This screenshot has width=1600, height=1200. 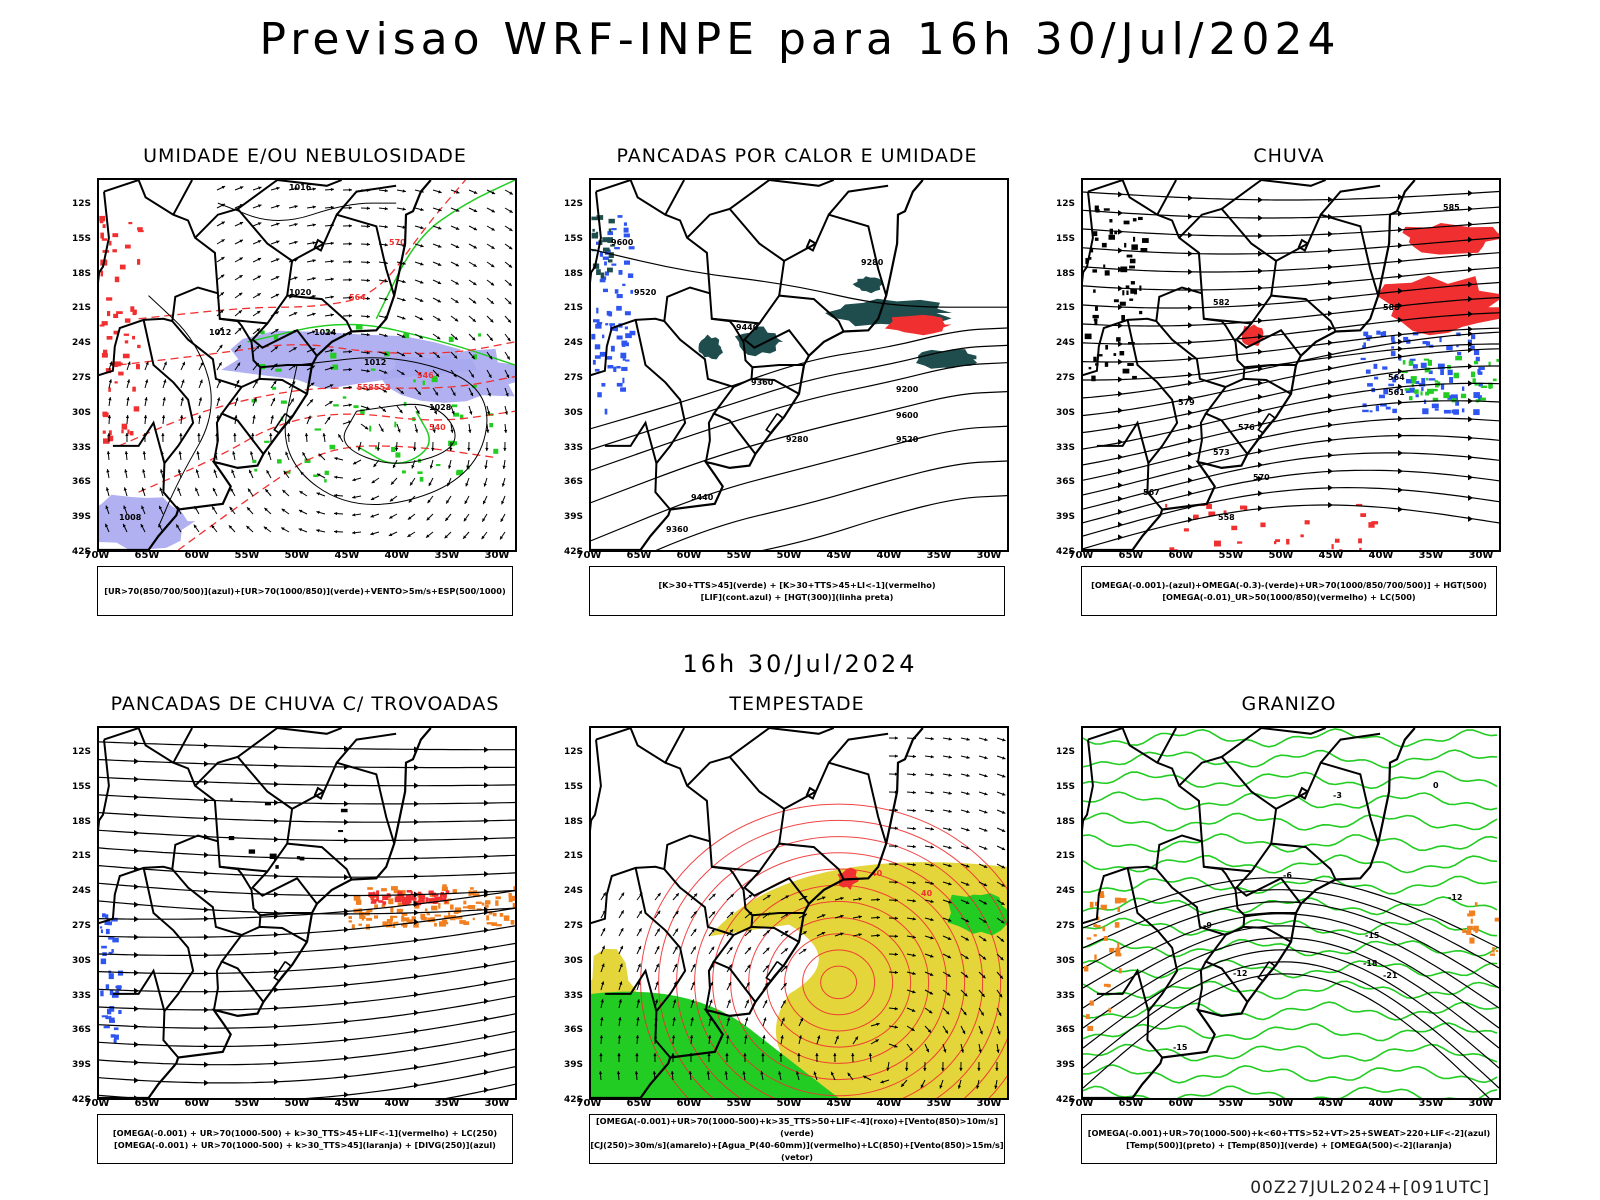 I want to click on isoline-green, so click(x=381, y=344).